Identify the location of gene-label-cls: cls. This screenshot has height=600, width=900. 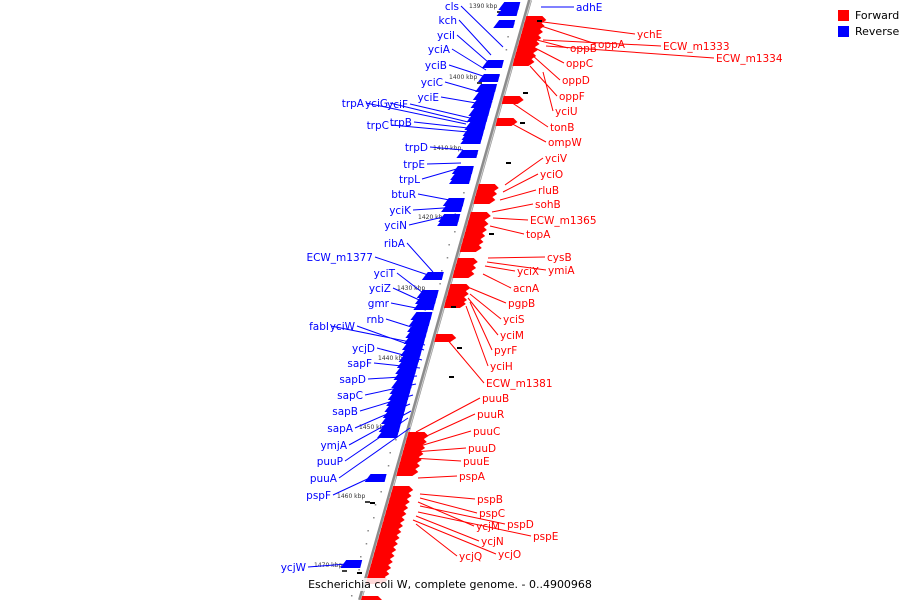
(452, 7).